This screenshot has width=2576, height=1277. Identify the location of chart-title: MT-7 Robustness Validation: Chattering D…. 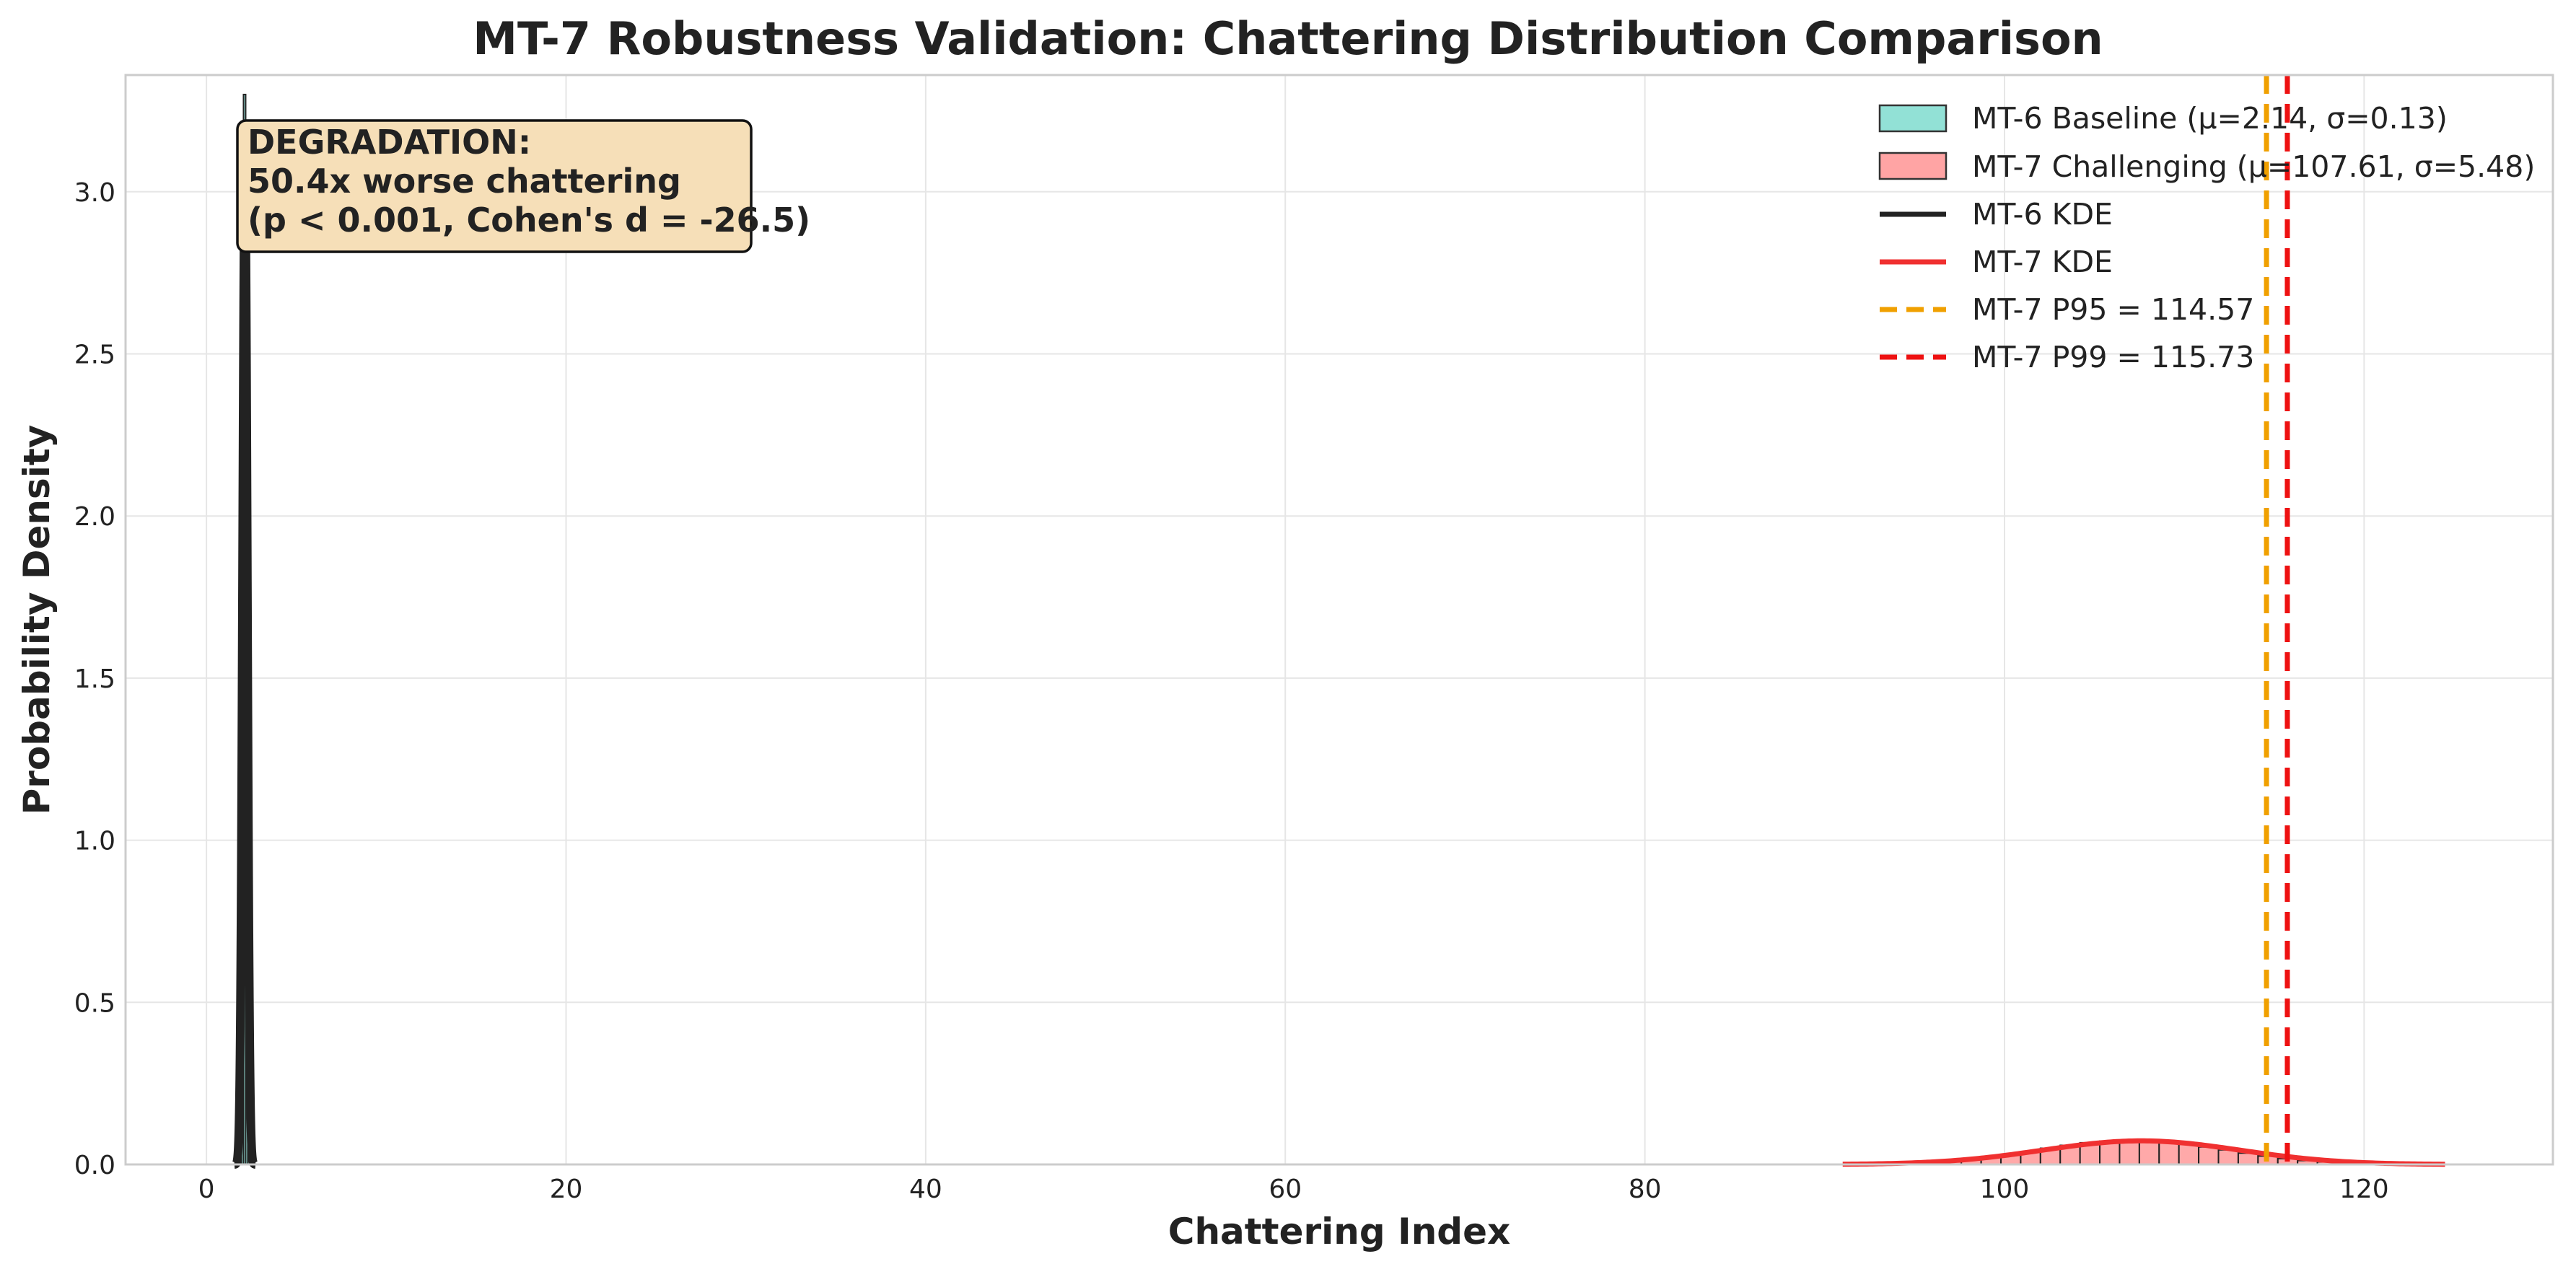
(1288, 39).